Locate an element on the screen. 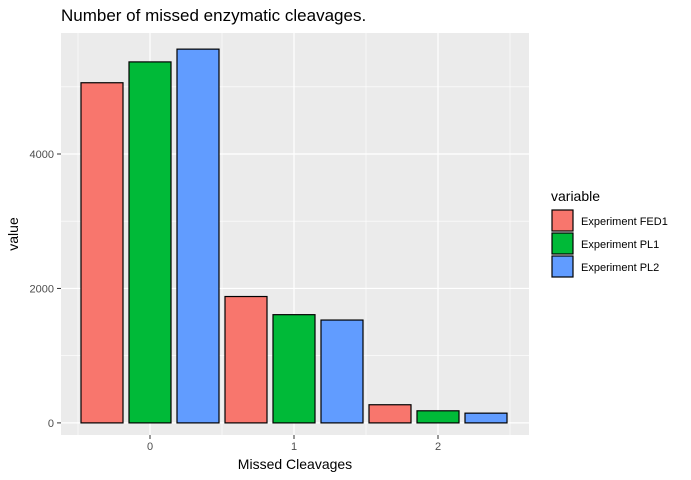 The image size is (691, 480). x-axis-ticks: 0 1 2 is located at coordinates (294, 444).